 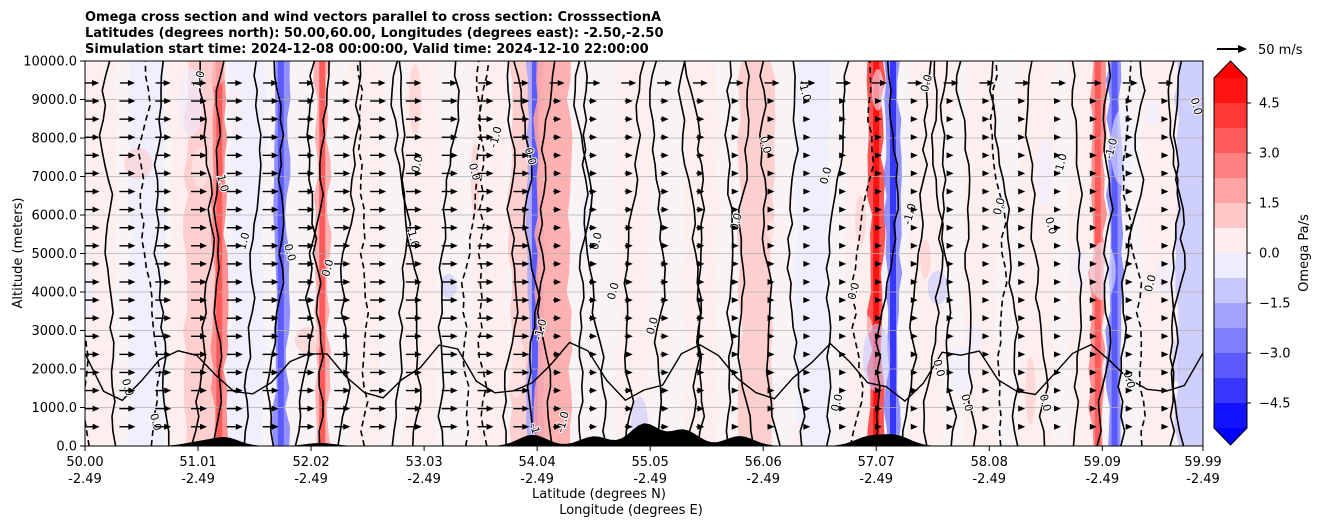 What do you see at coordinates (496, 137) in the screenshot?
I see `contour-label: -1.0` at bounding box center [496, 137].